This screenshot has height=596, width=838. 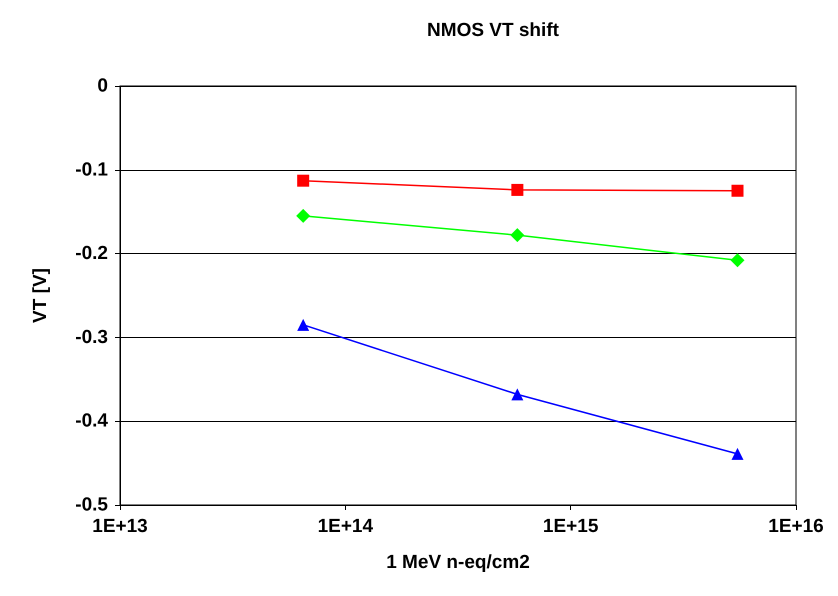 I want to click on y-tick-label: -0.4, so click(x=91, y=421).